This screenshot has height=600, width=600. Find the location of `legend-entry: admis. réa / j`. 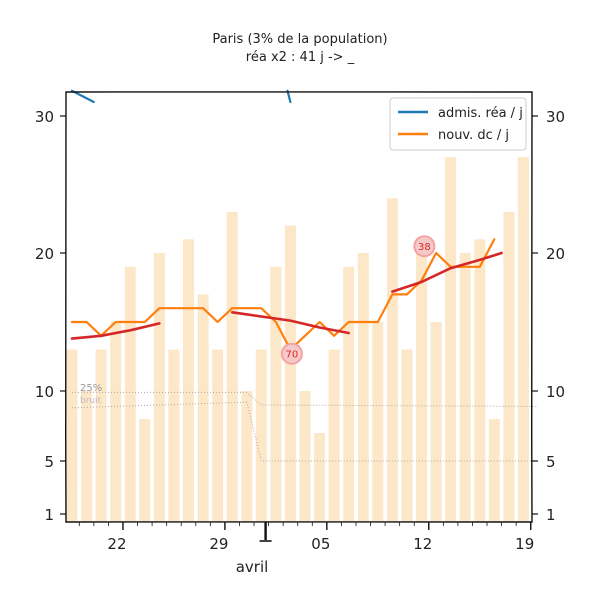

legend-entry: admis. réa / j is located at coordinates (480, 113).